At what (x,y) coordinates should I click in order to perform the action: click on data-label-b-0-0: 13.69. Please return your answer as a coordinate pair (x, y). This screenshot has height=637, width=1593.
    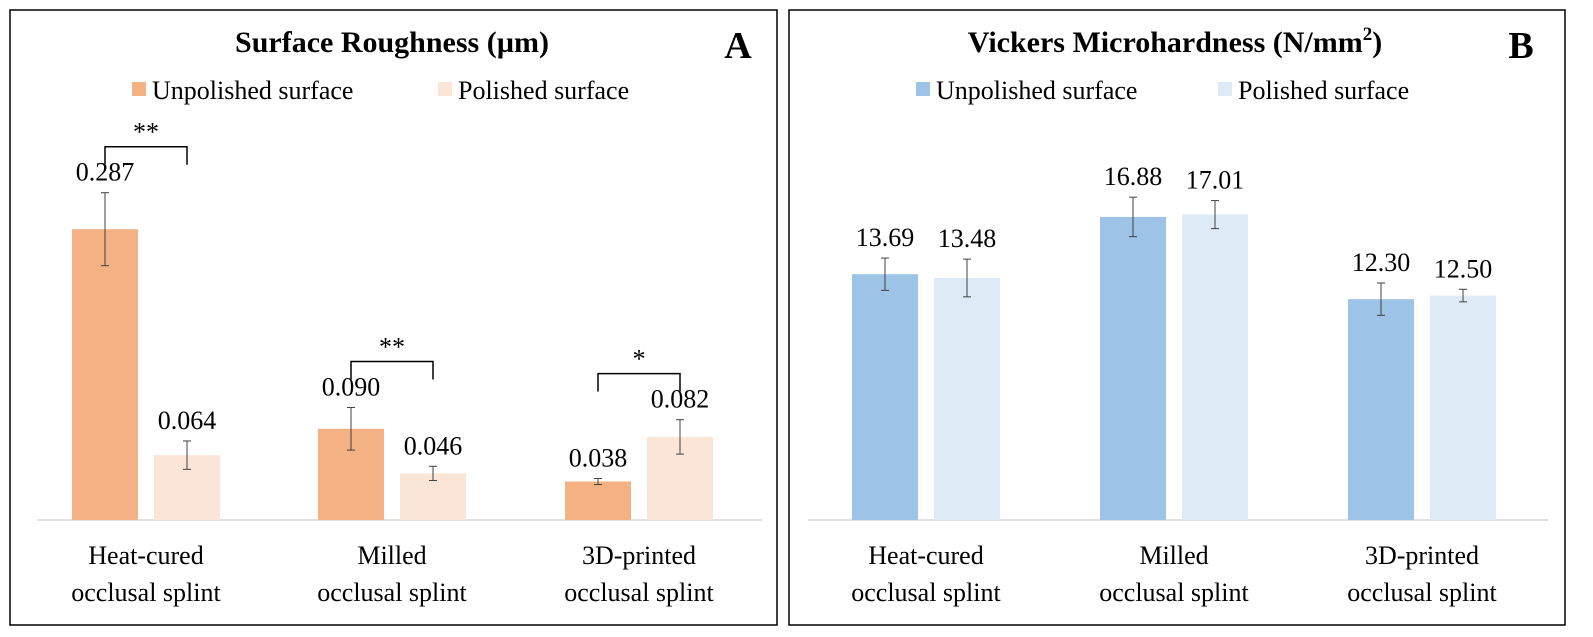
    Looking at the image, I should click on (885, 237).